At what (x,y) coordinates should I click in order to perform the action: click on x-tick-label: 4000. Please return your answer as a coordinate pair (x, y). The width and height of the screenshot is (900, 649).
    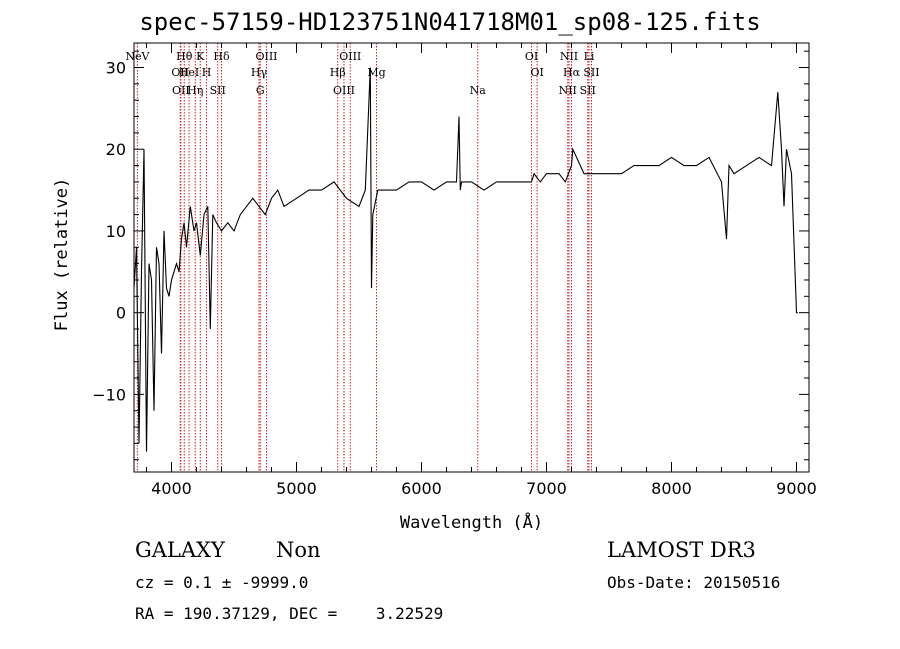
    Looking at the image, I should click on (171, 488).